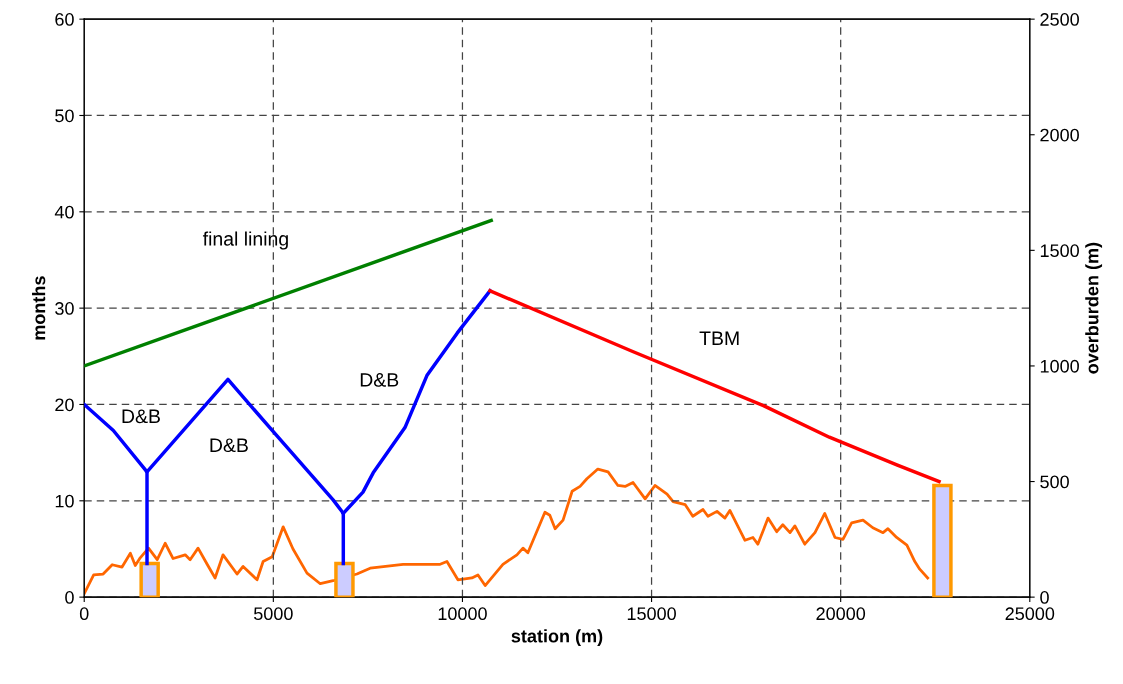 The width and height of the screenshot is (1123, 684). Describe the element at coordinates (39, 308) in the screenshot. I see `y-axis-title: months` at that location.